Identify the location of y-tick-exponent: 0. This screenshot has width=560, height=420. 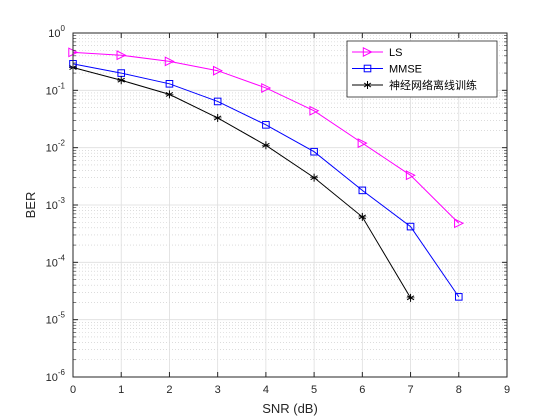
(63, 28).